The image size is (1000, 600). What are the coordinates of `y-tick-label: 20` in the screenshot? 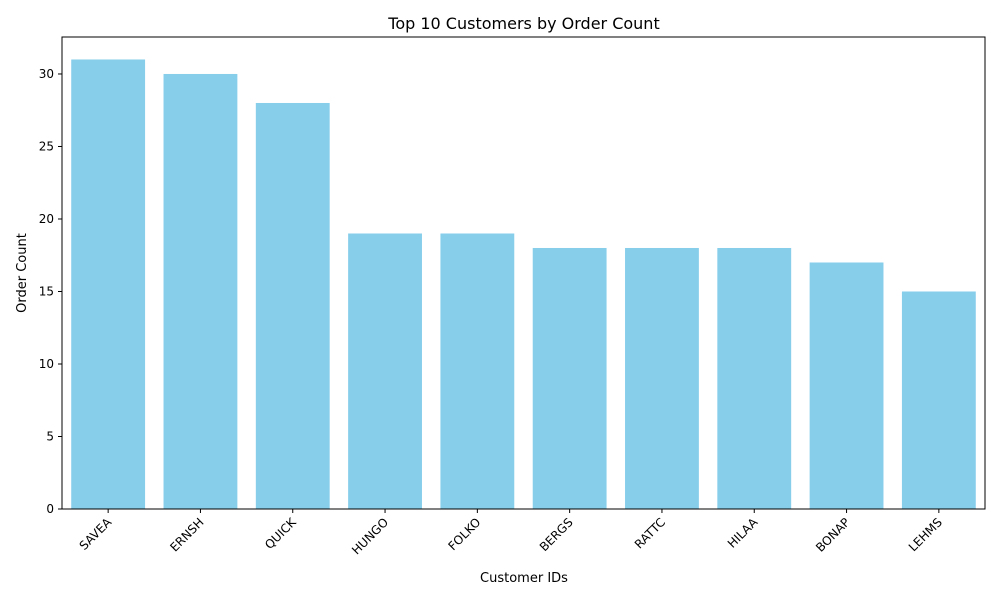 It's located at (46, 219).